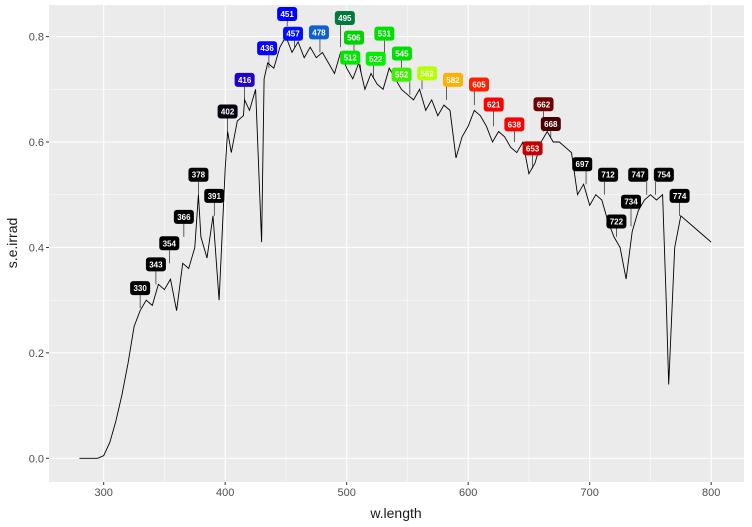  I want to click on peak-label-545: 545, so click(401, 53).